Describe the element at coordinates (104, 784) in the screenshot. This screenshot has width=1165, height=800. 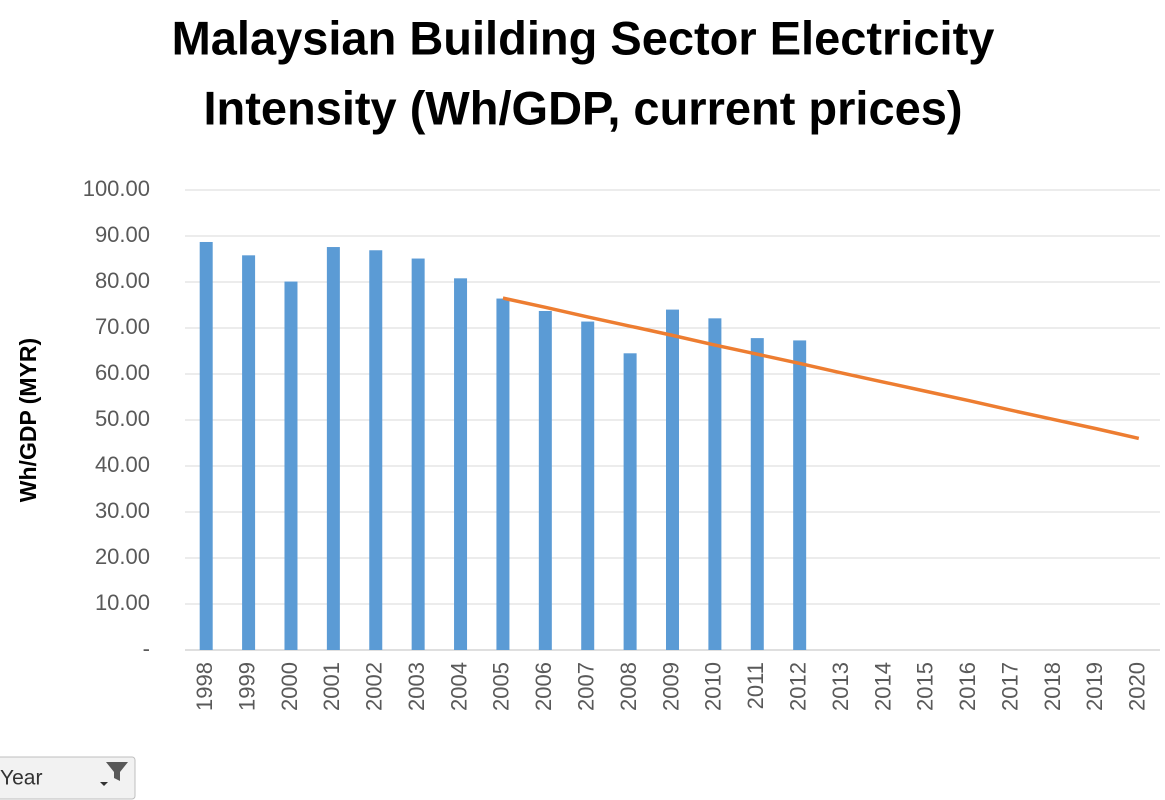
I see `dropdown-icon` at that location.